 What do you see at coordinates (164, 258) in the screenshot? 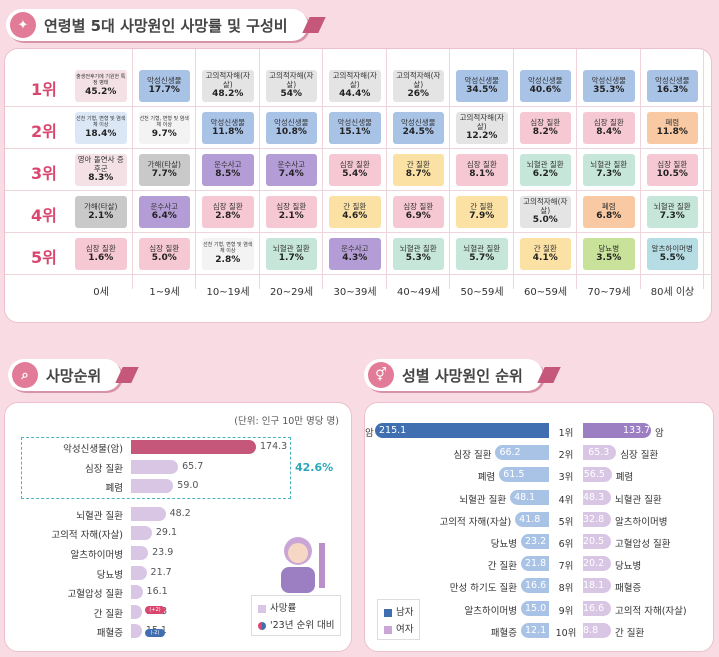
I see `cause-share: 5.0%` at bounding box center [164, 258].